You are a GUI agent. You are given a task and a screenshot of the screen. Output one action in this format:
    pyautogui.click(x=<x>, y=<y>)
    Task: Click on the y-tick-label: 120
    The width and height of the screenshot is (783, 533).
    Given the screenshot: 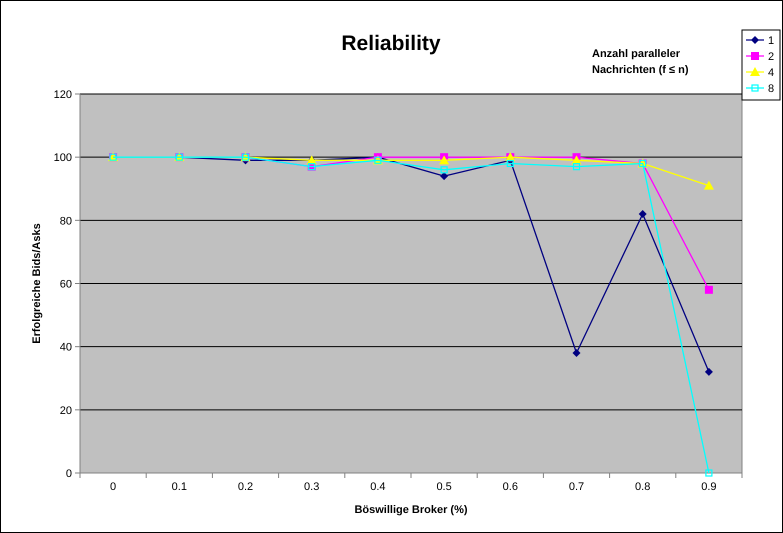 What is the action you would take?
    pyautogui.click(x=63, y=95)
    